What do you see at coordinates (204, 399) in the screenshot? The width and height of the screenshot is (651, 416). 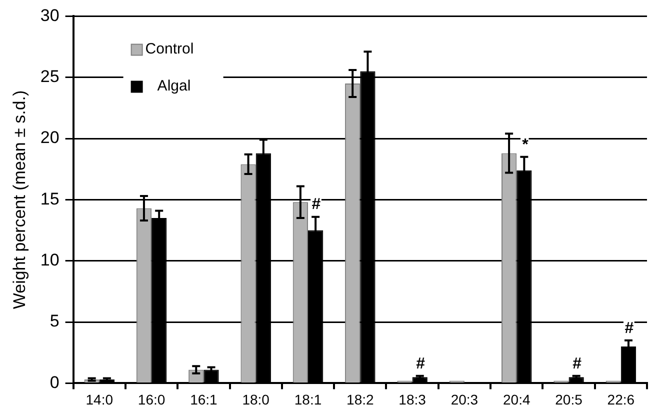 I see `x-tick-label: 16:1` at bounding box center [204, 399].